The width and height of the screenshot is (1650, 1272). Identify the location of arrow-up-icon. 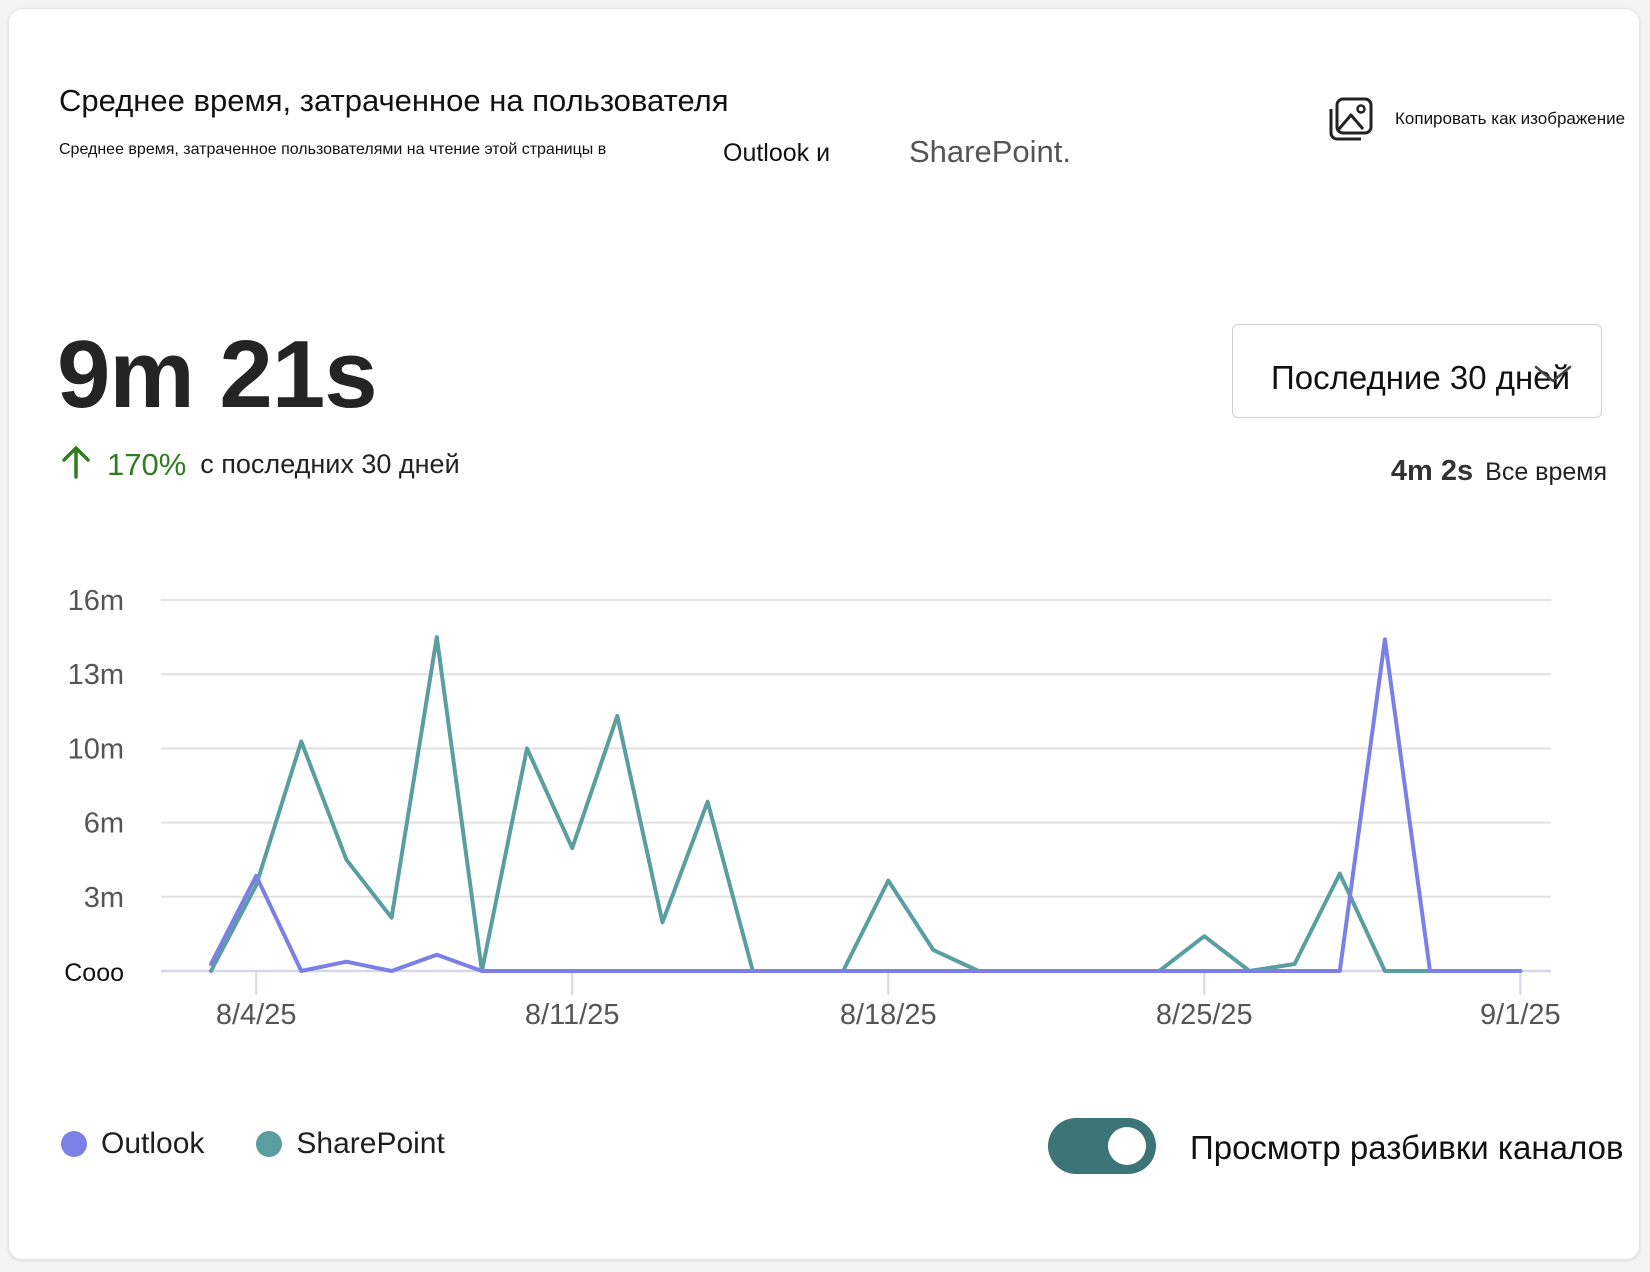
(76, 464).